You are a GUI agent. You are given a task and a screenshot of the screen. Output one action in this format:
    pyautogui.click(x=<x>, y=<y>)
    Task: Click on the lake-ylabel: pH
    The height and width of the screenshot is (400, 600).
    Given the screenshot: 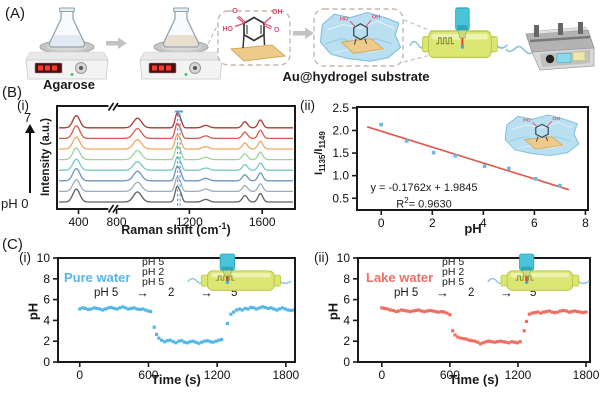 What is the action you would take?
    pyautogui.click(x=333, y=311)
    